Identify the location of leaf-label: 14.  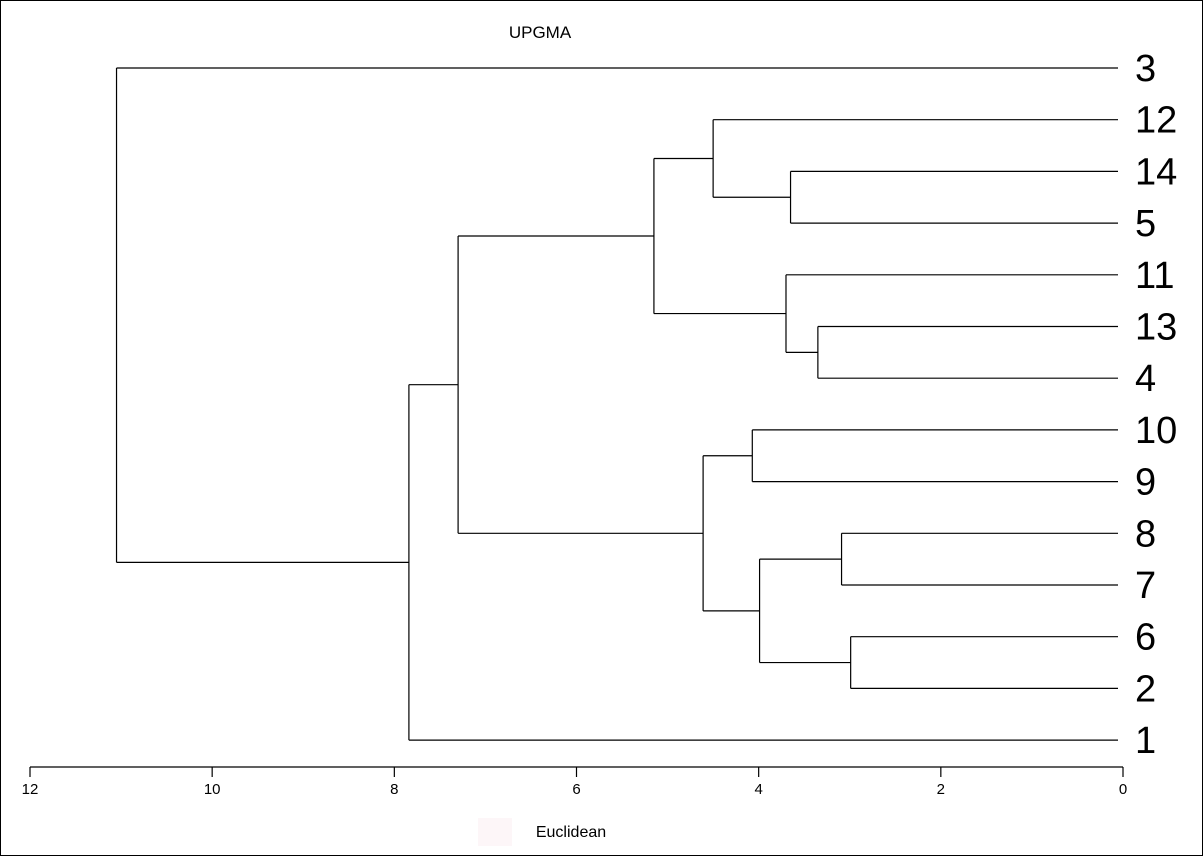
(1156, 172).